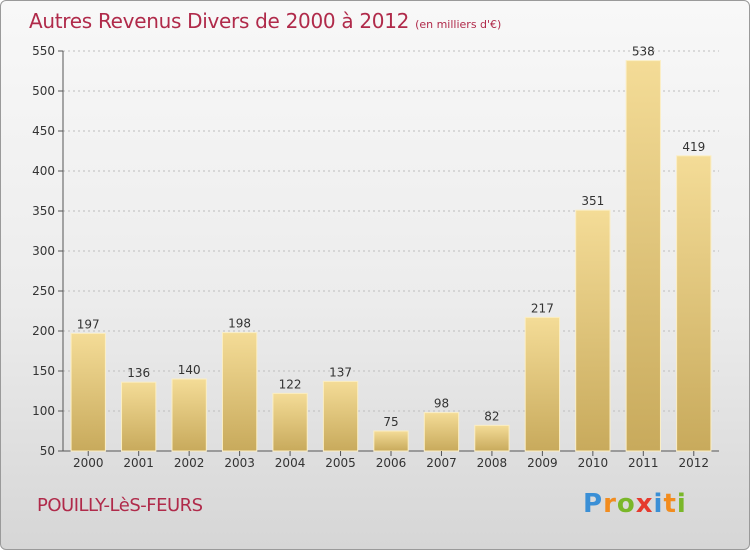 Image resolution: width=750 pixels, height=550 pixels. I want to click on x-tick-label: 2003, so click(239, 463).